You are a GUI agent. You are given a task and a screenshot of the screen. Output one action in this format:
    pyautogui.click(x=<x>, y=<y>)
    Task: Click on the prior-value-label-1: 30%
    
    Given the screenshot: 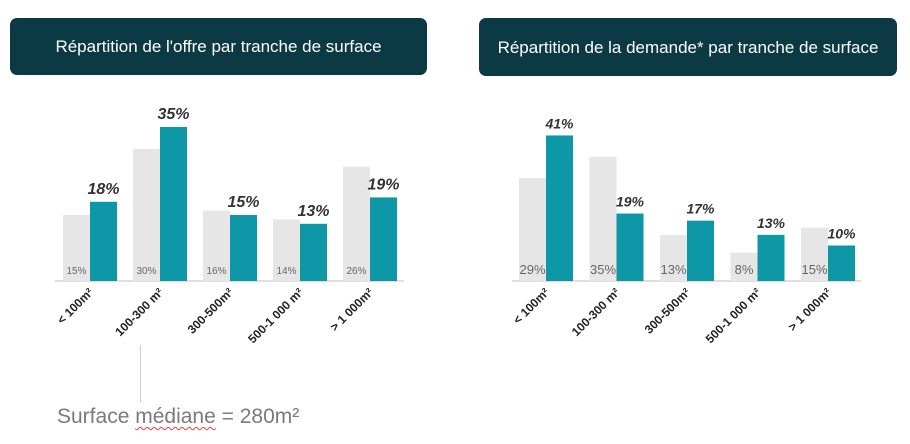 What is the action you would take?
    pyautogui.click(x=146, y=271)
    